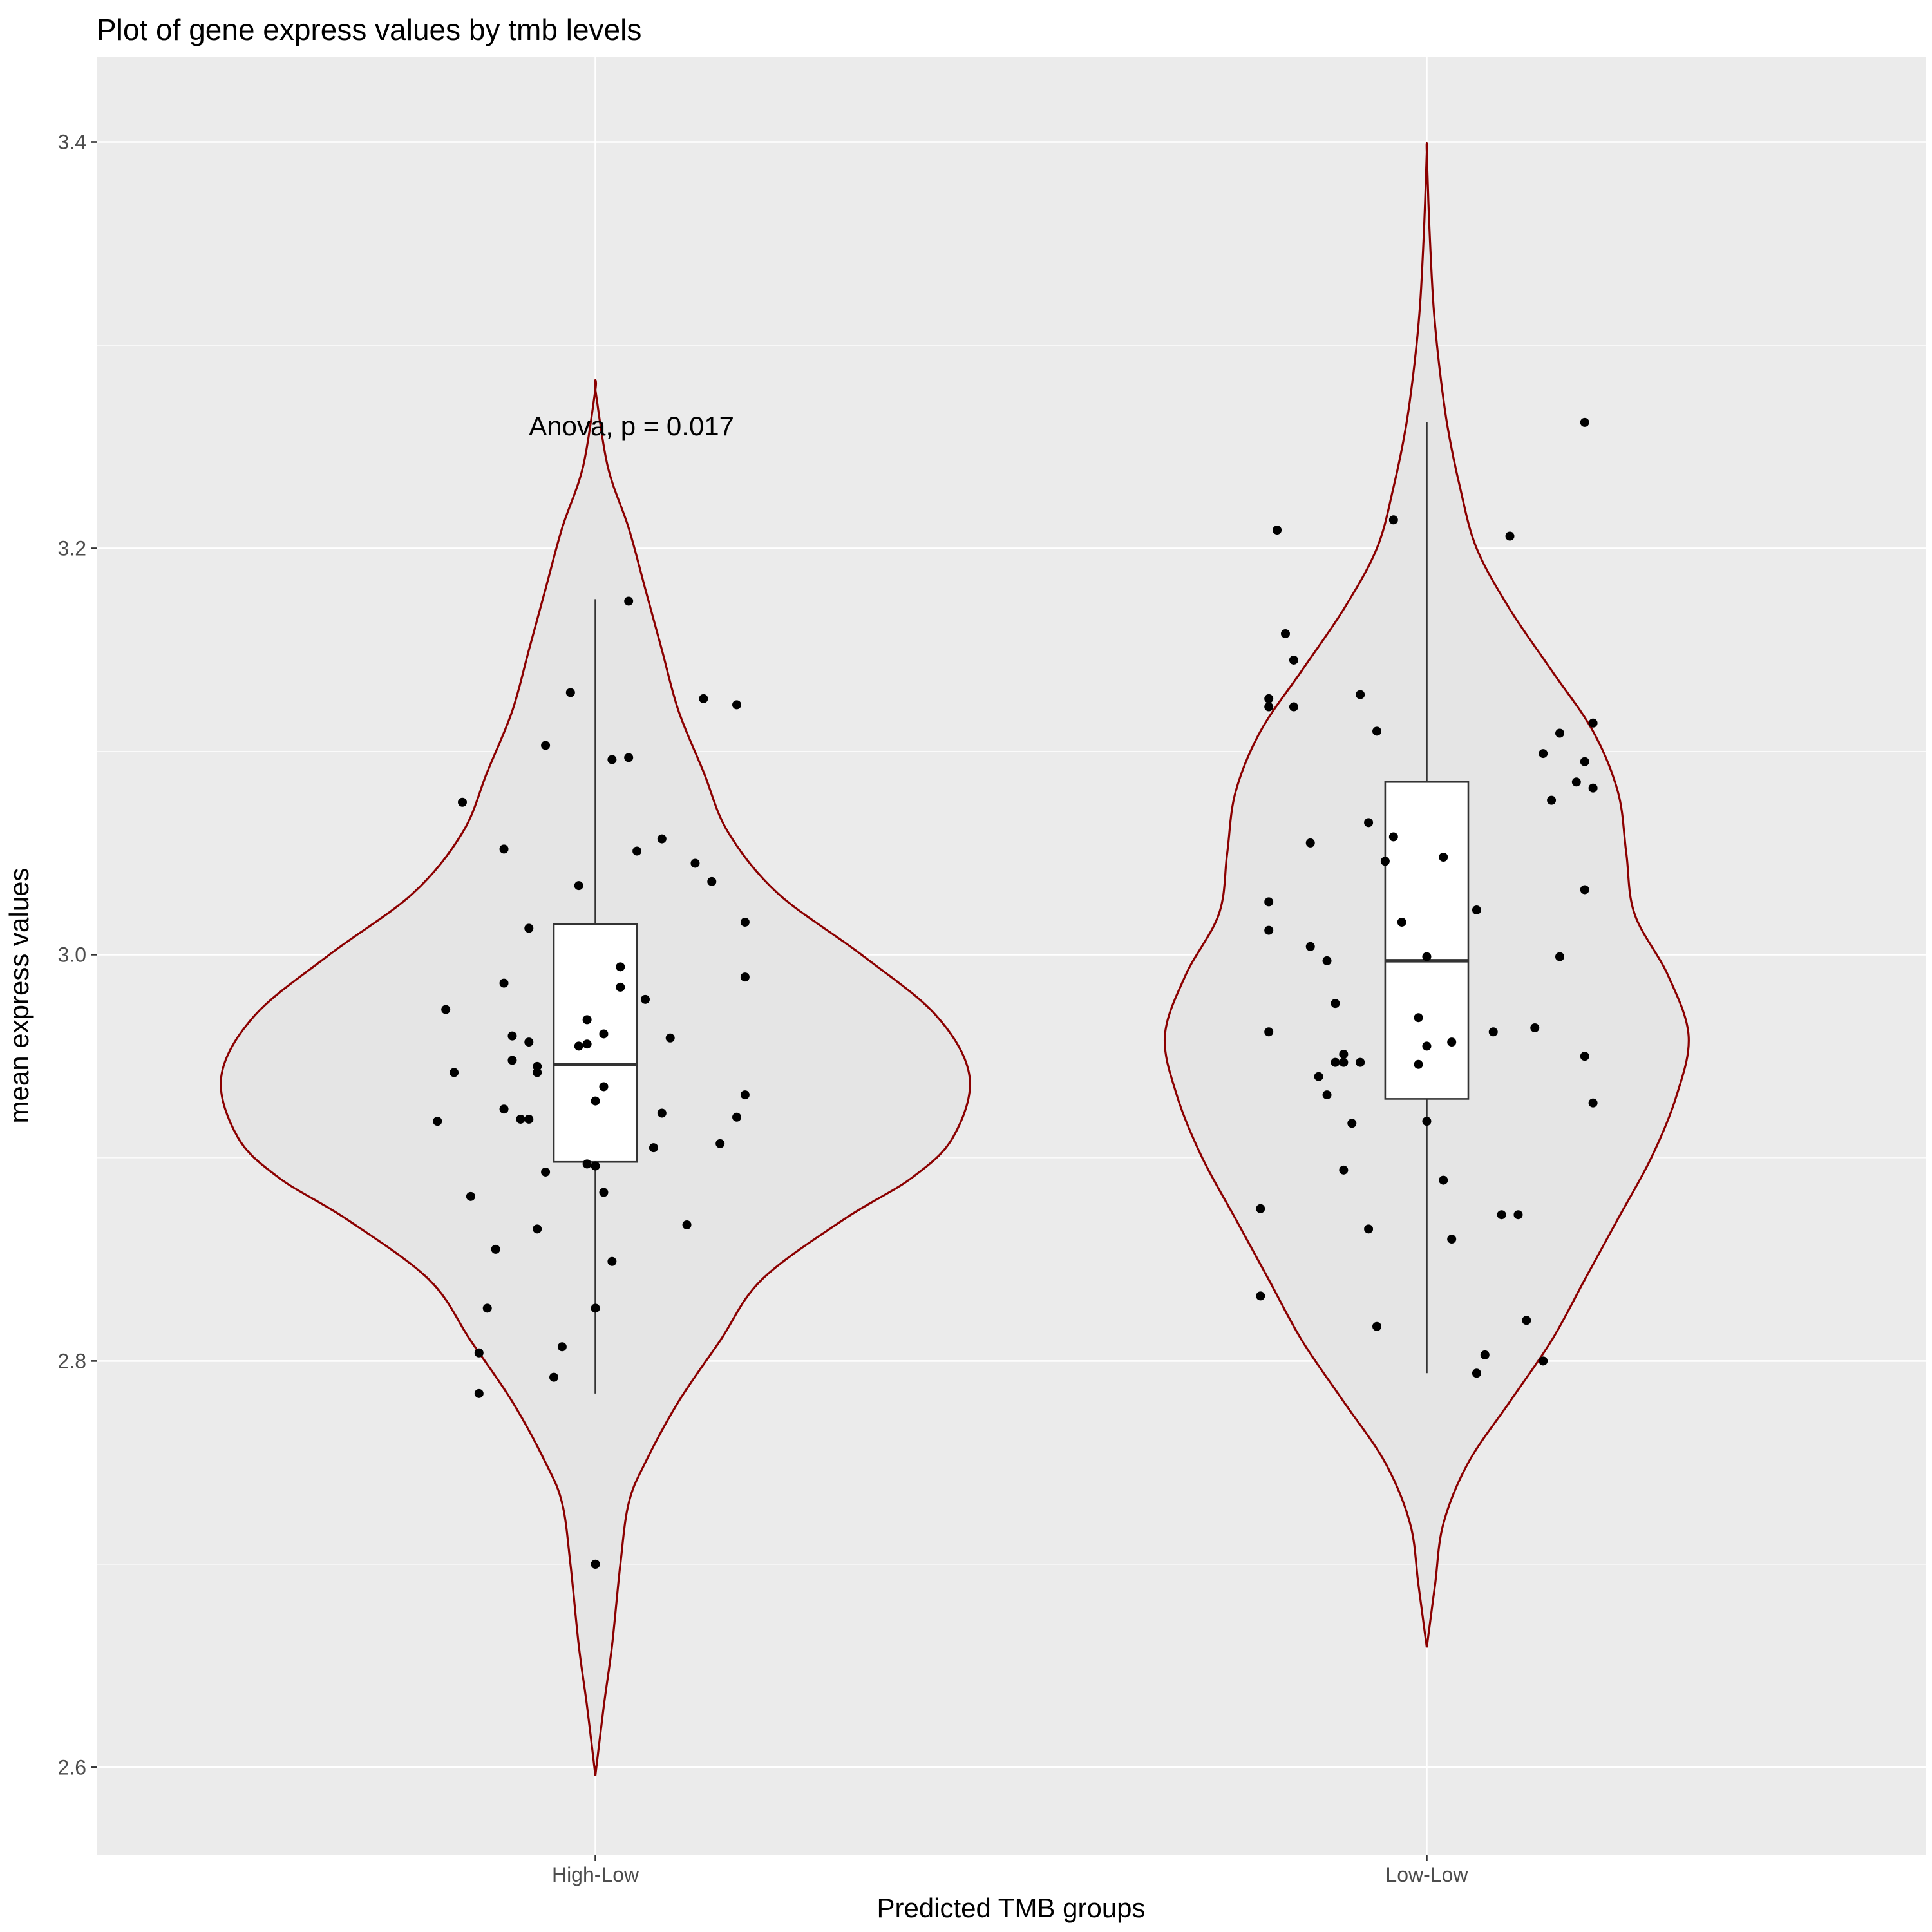 The image size is (1932, 1932). Describe the element at coordinates (1426, 1874) in the screenshot. I see `x-tick-label: Low-Low` at that location.